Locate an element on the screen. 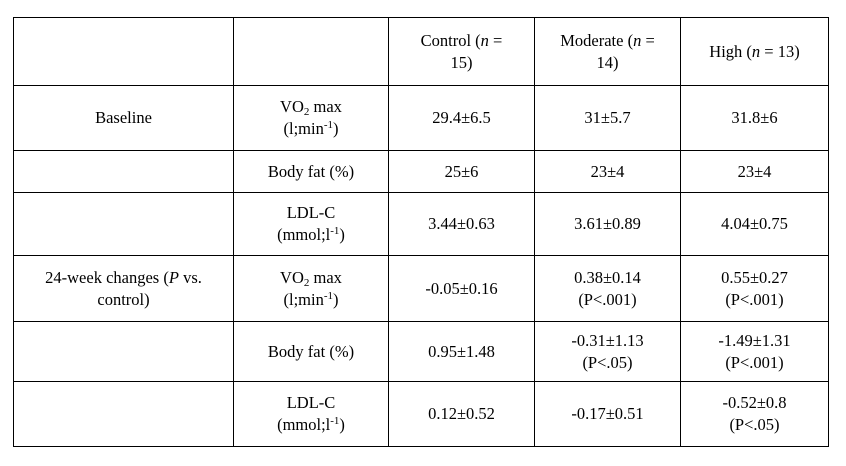  table-cell: -0.05±0.16 is located at coordinates (461, 288).